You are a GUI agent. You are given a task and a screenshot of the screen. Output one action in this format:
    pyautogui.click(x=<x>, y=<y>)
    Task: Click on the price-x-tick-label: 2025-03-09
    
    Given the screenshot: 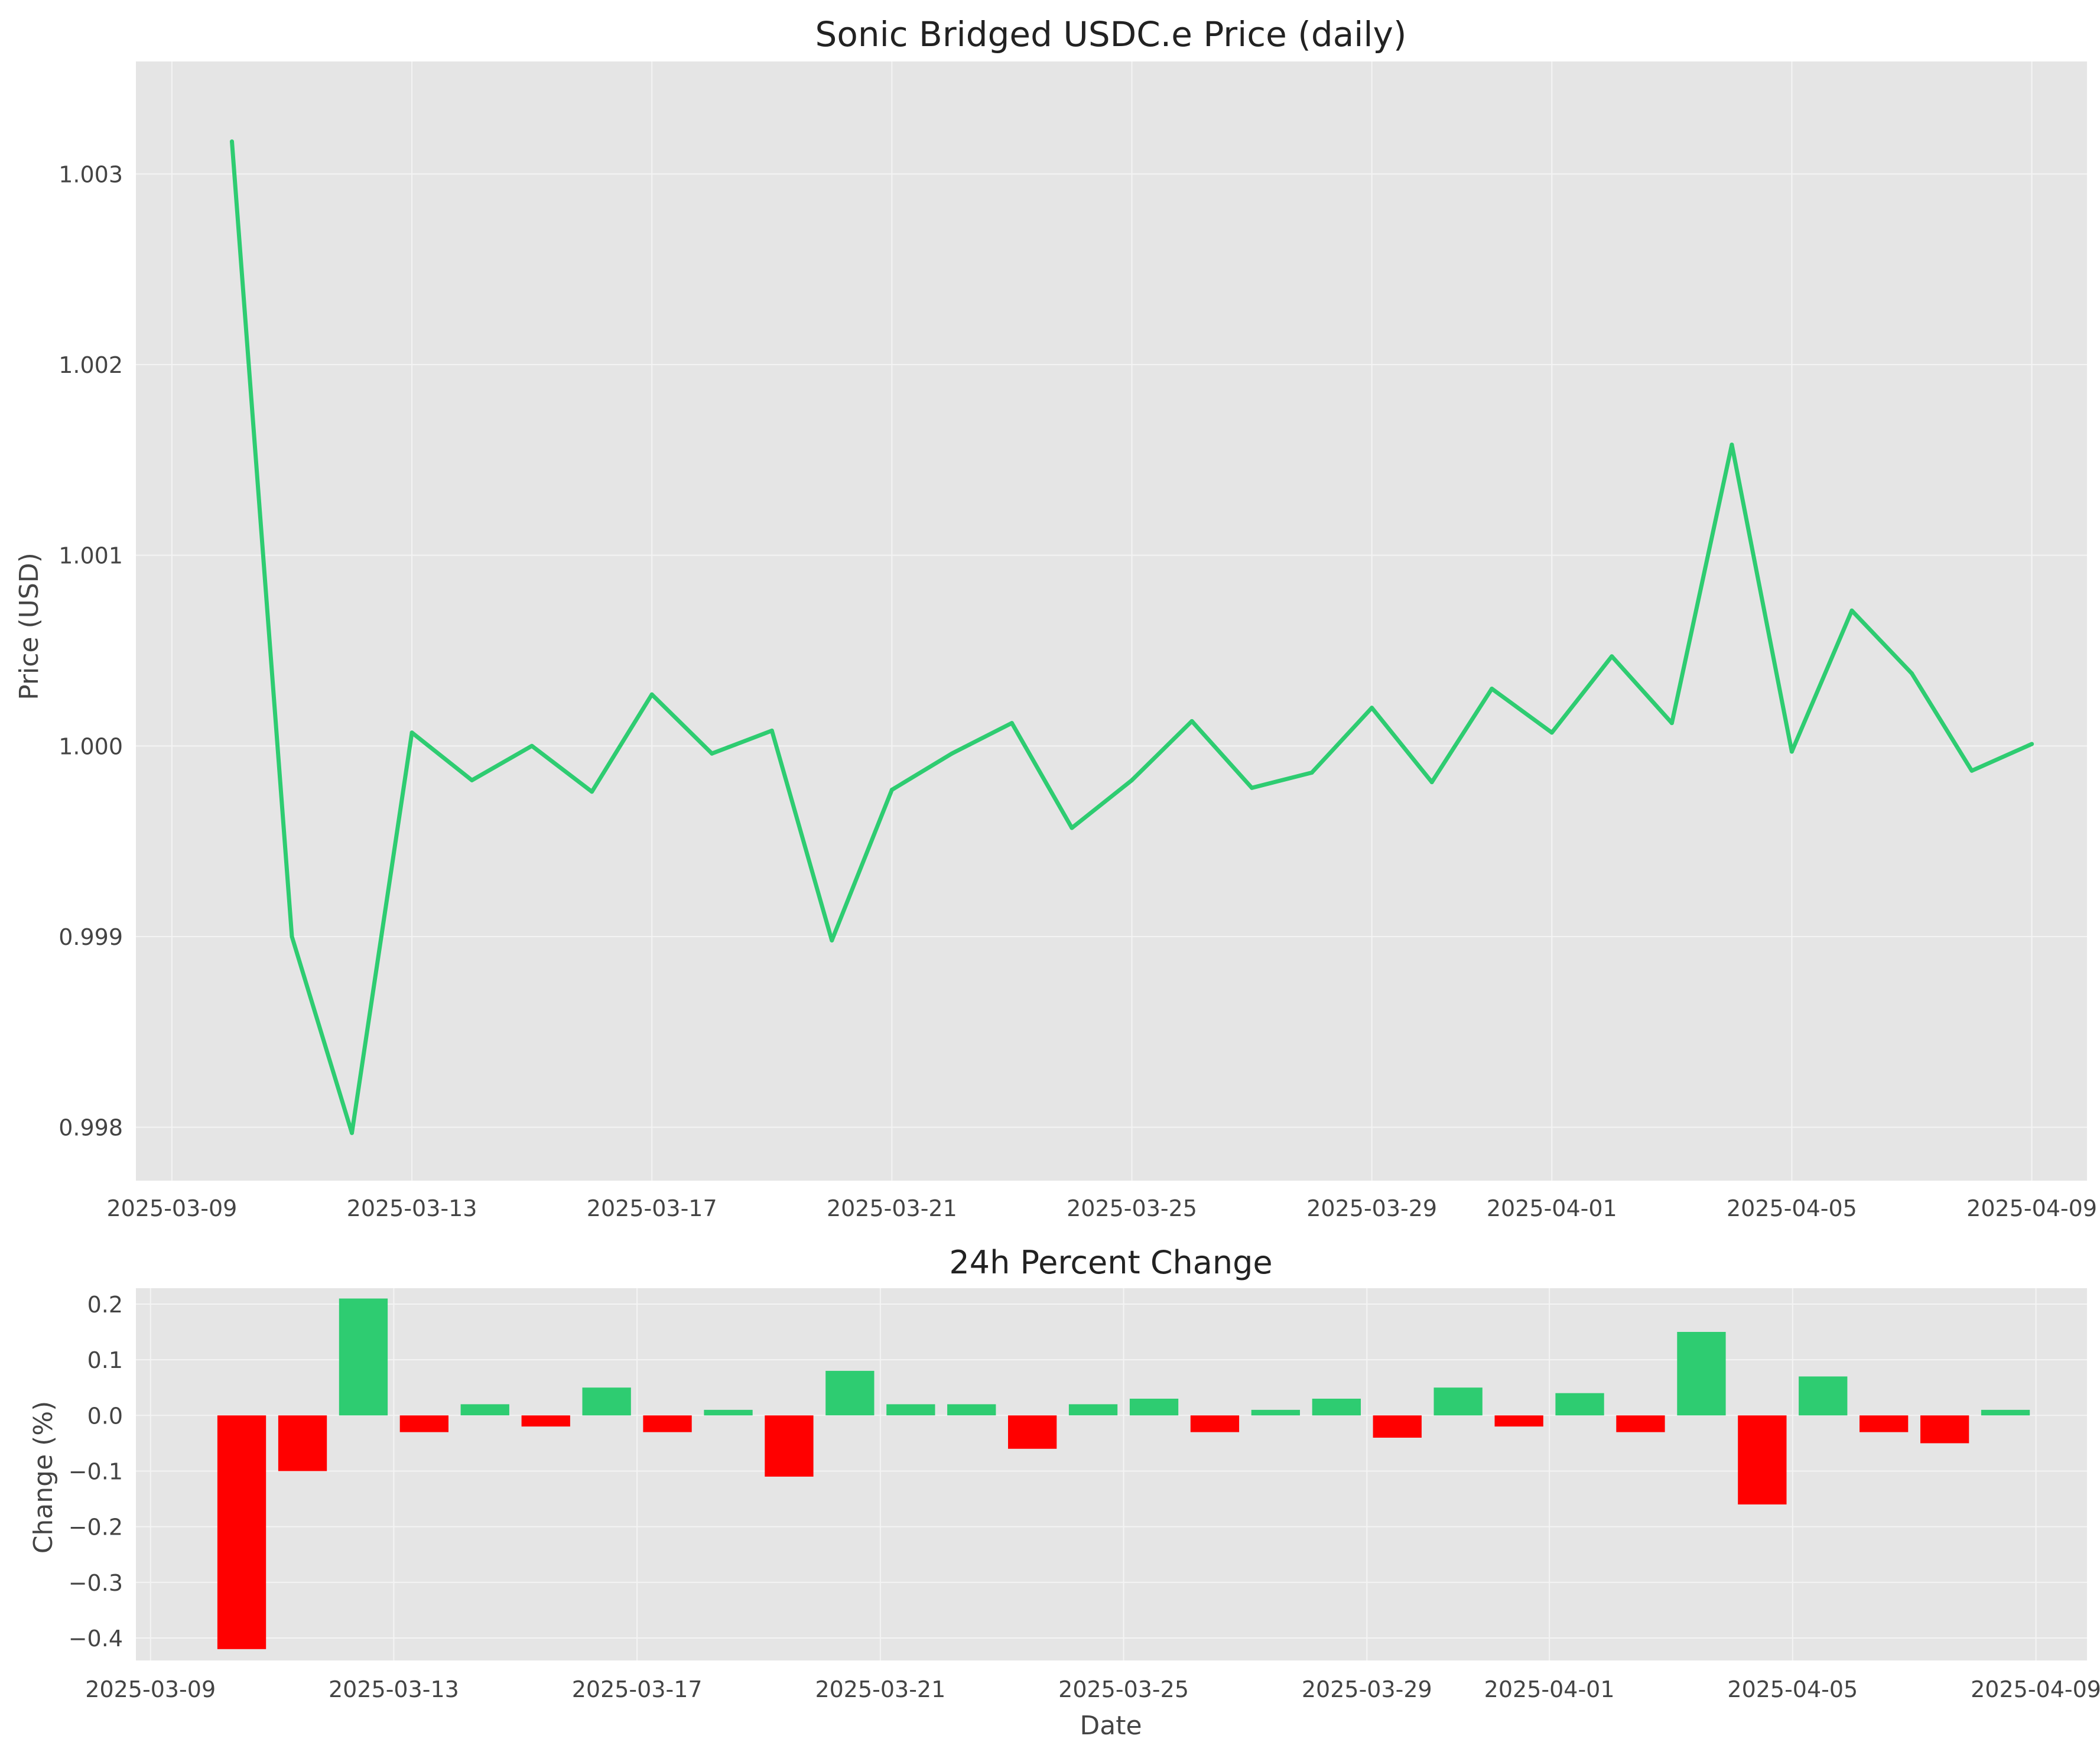 What is the action you would take?
    pyautogui.click(x=172, y=1208)
    